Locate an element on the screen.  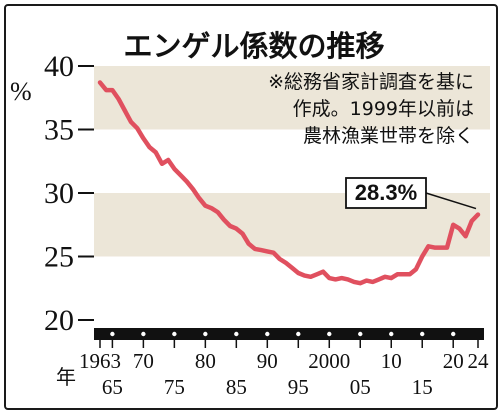
x-tick-label-1980: 80 is located at coordinates (205, 361).